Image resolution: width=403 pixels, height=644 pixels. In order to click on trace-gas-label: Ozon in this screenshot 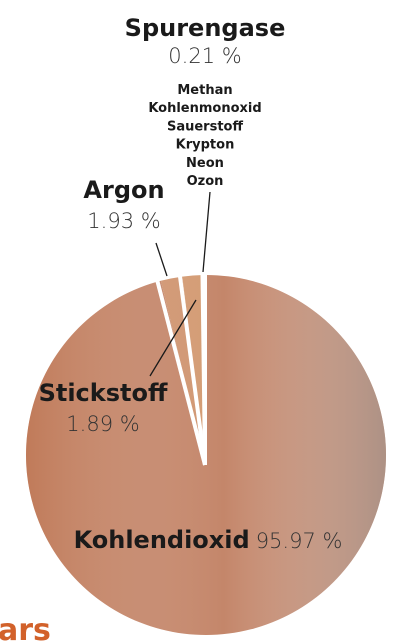, I will do `click(205, 181)`.